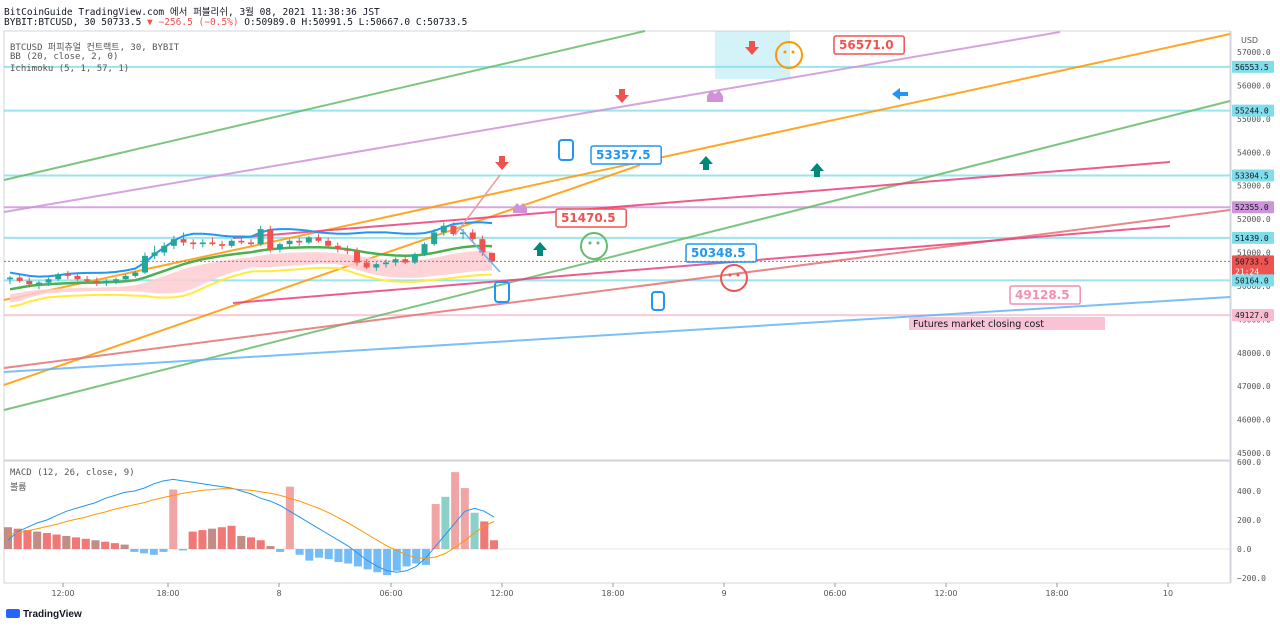 The image size is (1280, 628). I want to click on trend-line, so click(617, 334).